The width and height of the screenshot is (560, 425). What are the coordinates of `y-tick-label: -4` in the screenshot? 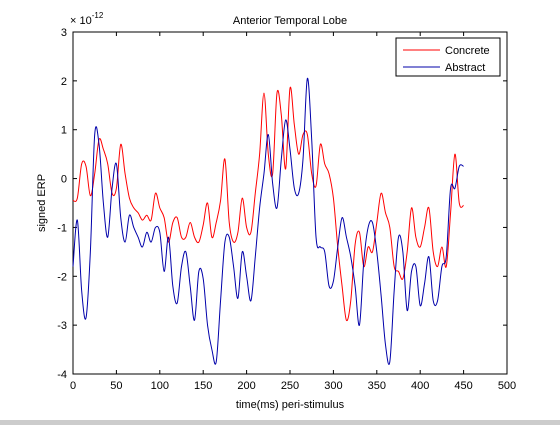 It's located at (62, 375).